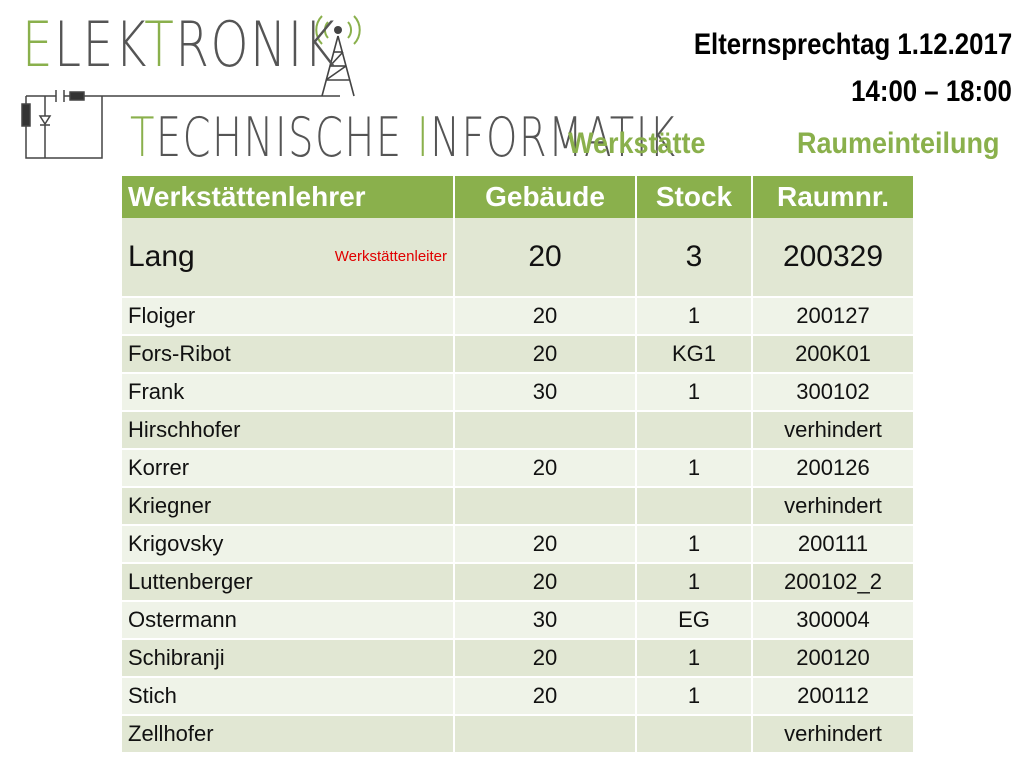 The image size is (1024, 768). I want to click on teacher-cell: Kriegner, so click(288, 506).